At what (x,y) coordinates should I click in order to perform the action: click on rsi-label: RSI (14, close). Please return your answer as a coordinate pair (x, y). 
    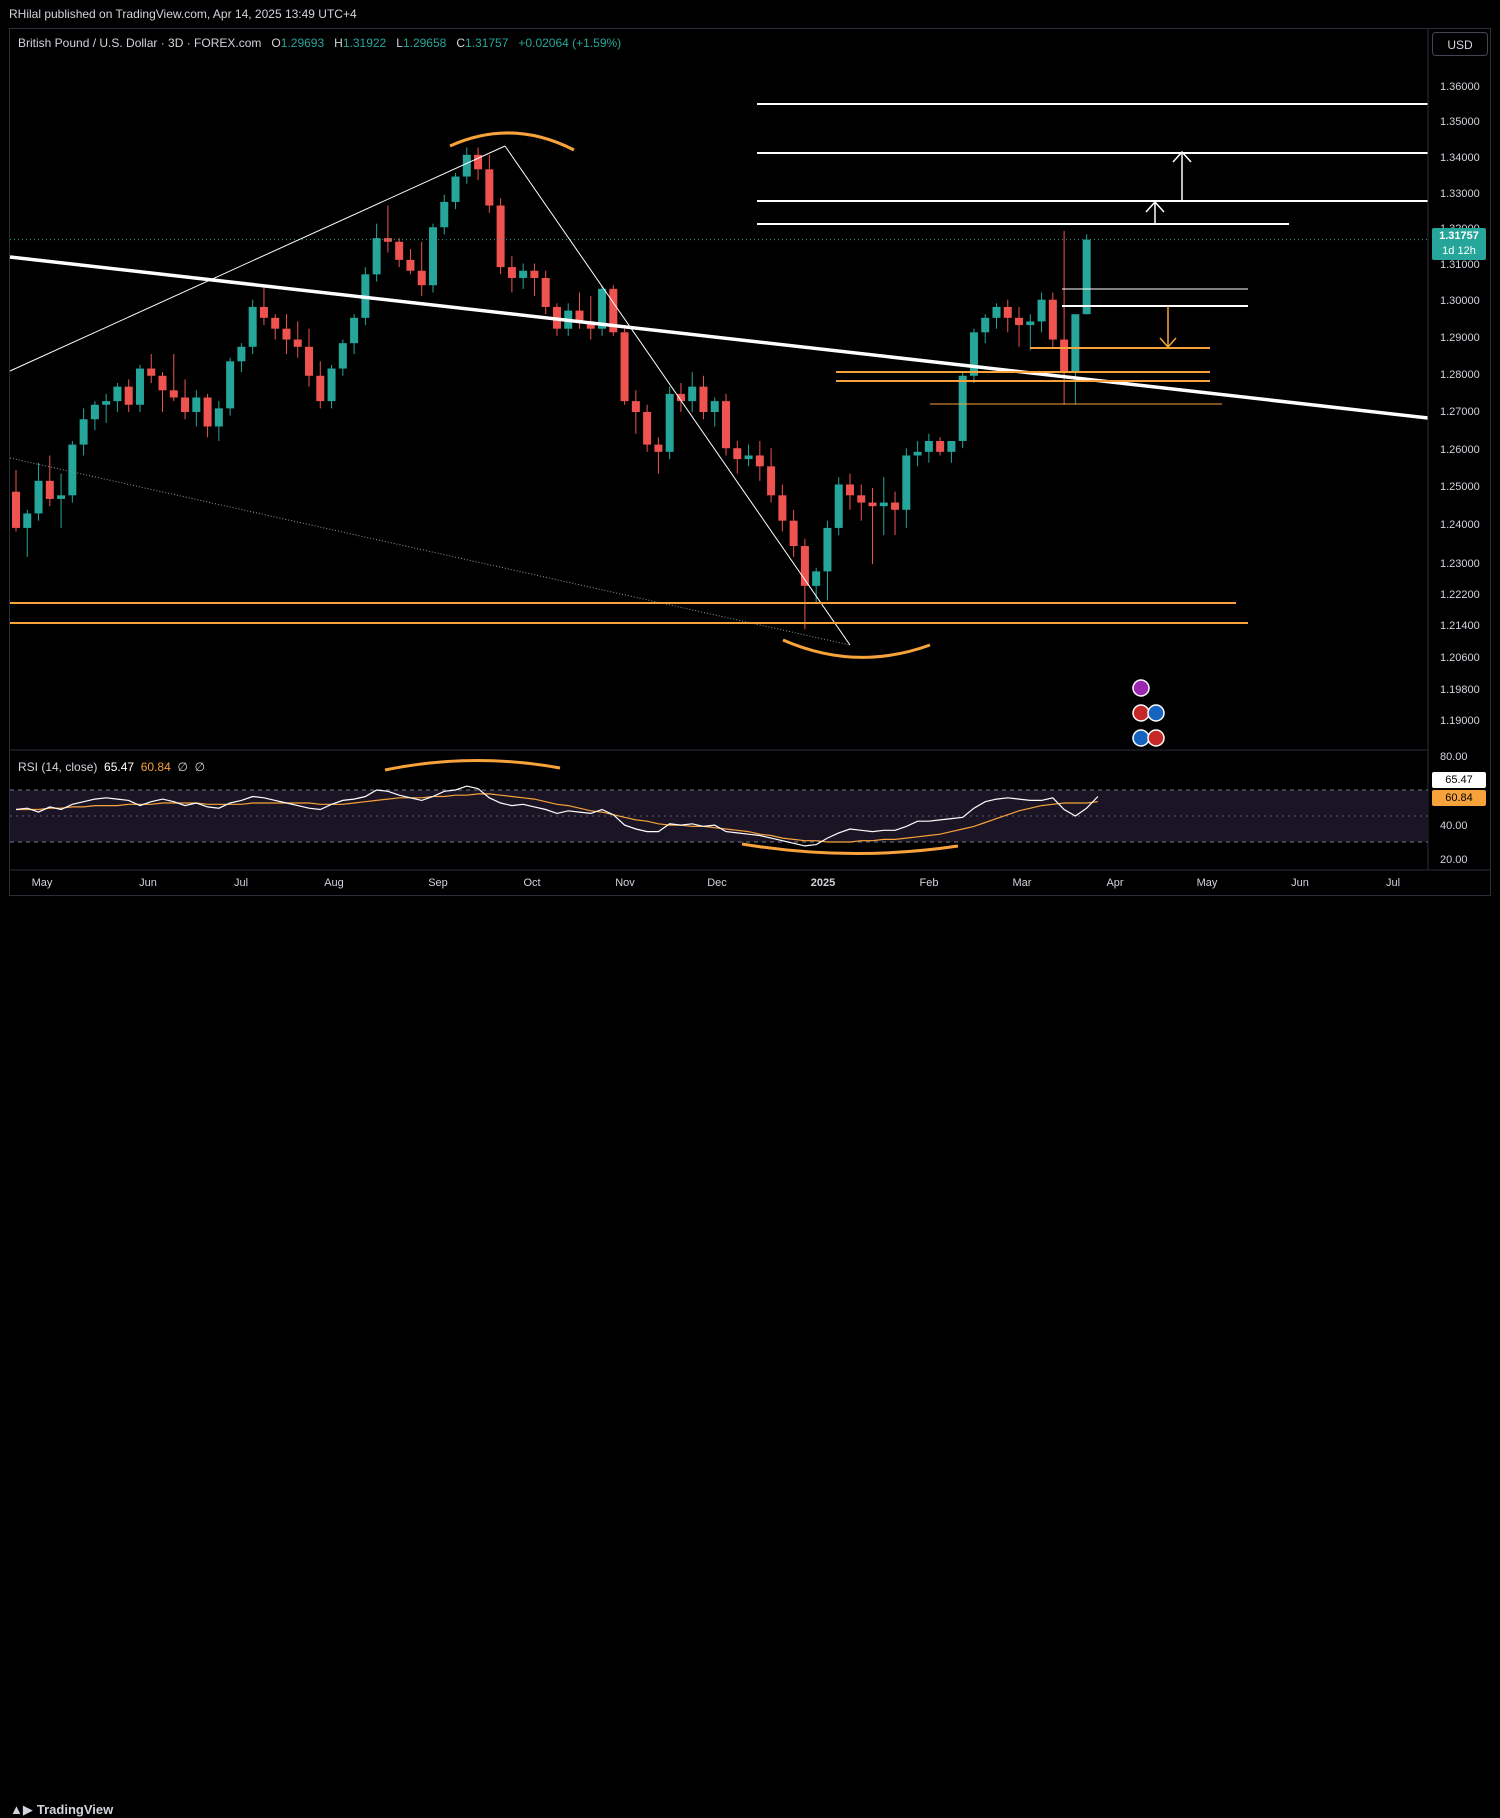
    Looking at the image, I should click on (58, 767).